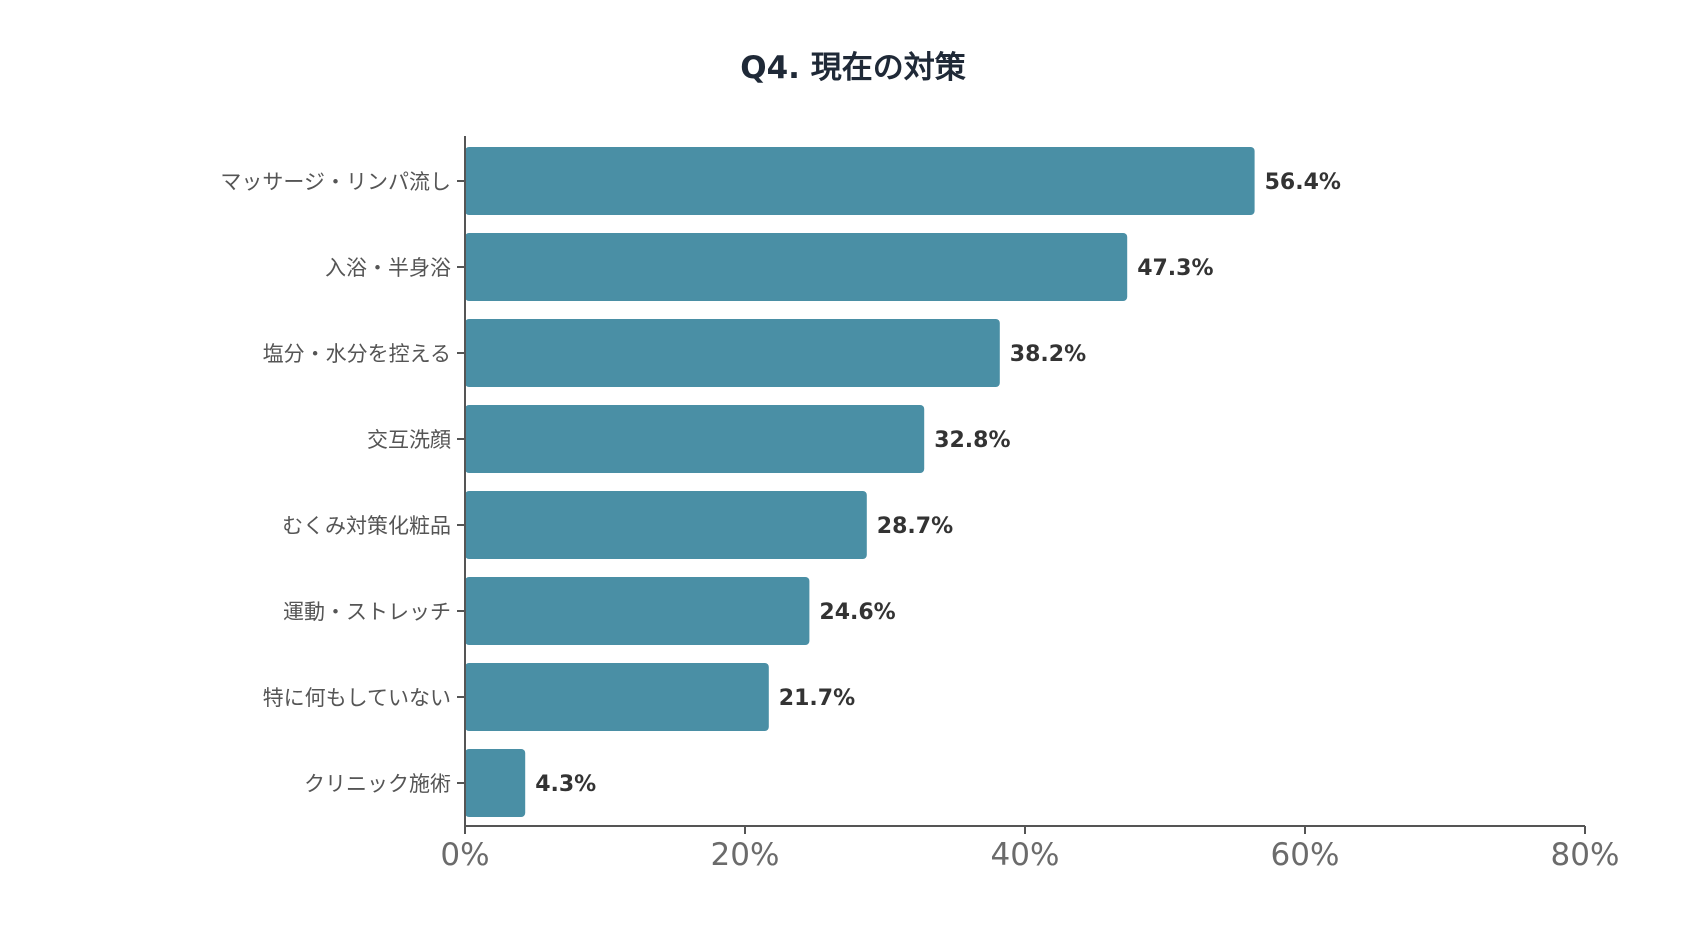 The width and height of the screenshot is (1702, 926). What do you see at coordinates (1048, 354) in the screenshot?
I see `data-label: 38.2%` at bounding box center [1048, 354].